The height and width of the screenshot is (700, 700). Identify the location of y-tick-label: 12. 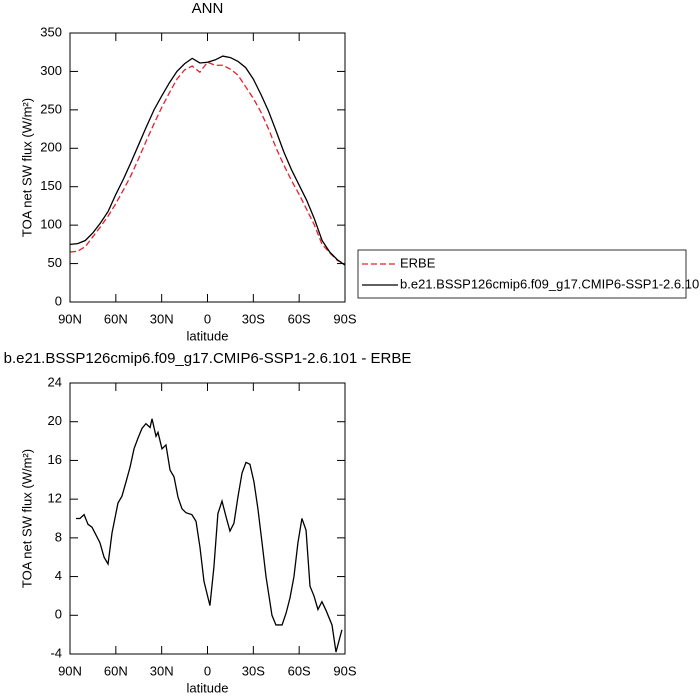
(55, 498).